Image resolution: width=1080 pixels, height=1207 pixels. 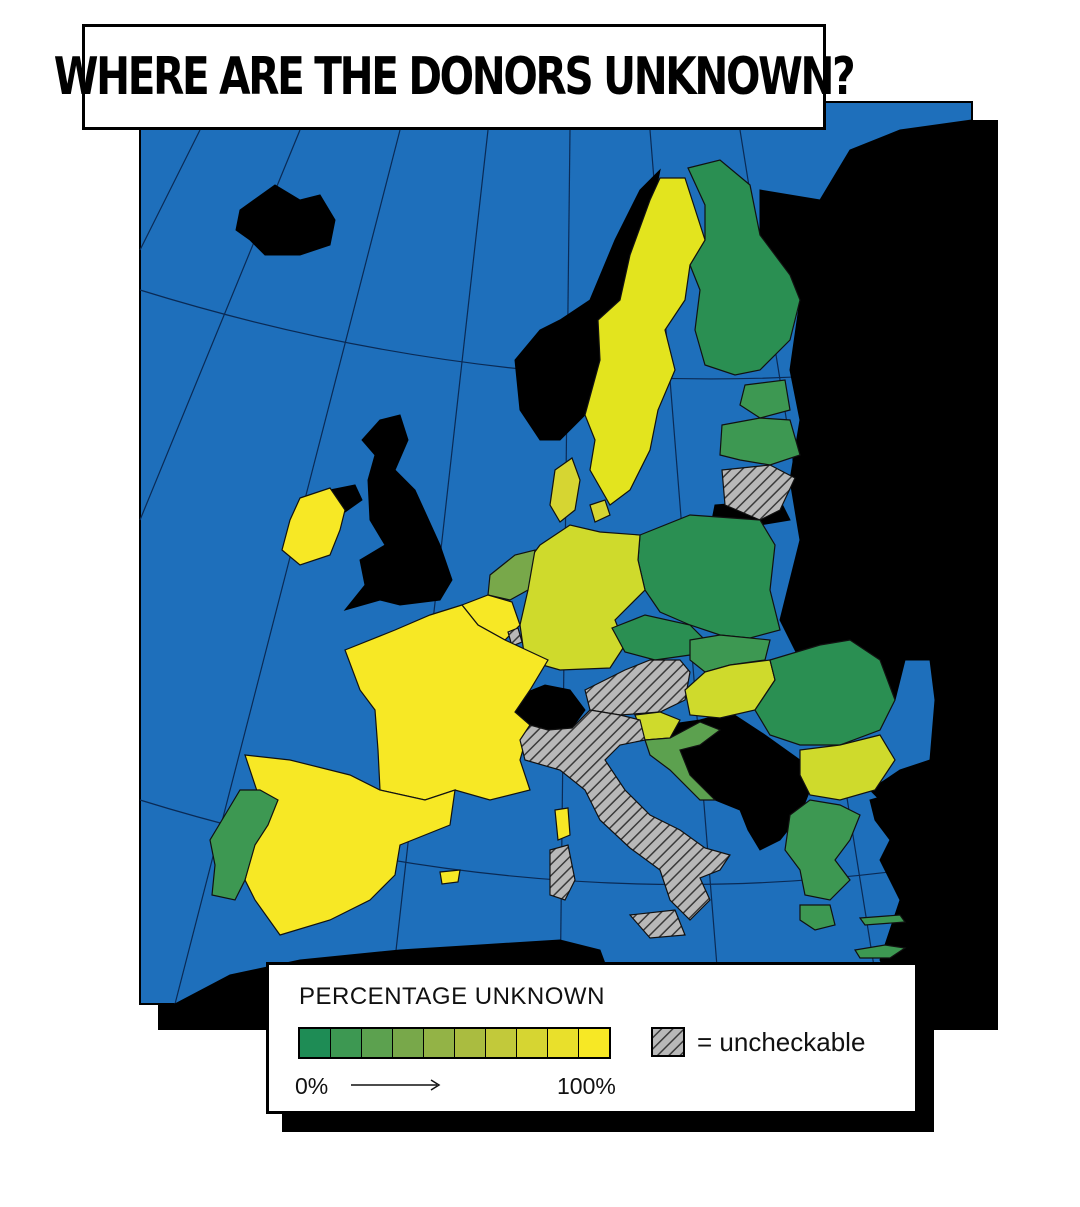 What do you see at coordinates (170, 190) in the screenshot?
I see `meridian-line` at bounding box center [170, 190].